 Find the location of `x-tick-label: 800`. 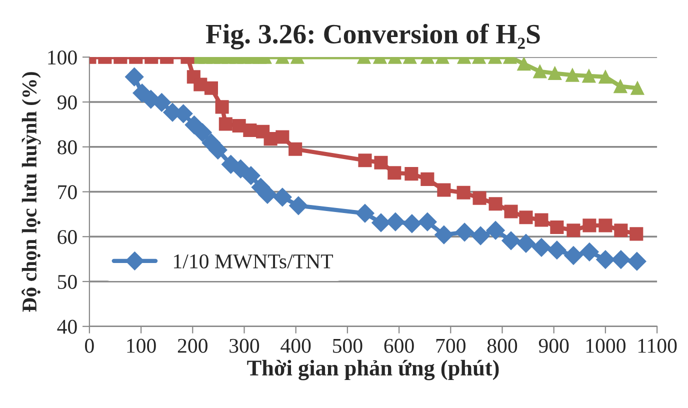

x-tick-label: 800 is located at coordinates (502, 345).